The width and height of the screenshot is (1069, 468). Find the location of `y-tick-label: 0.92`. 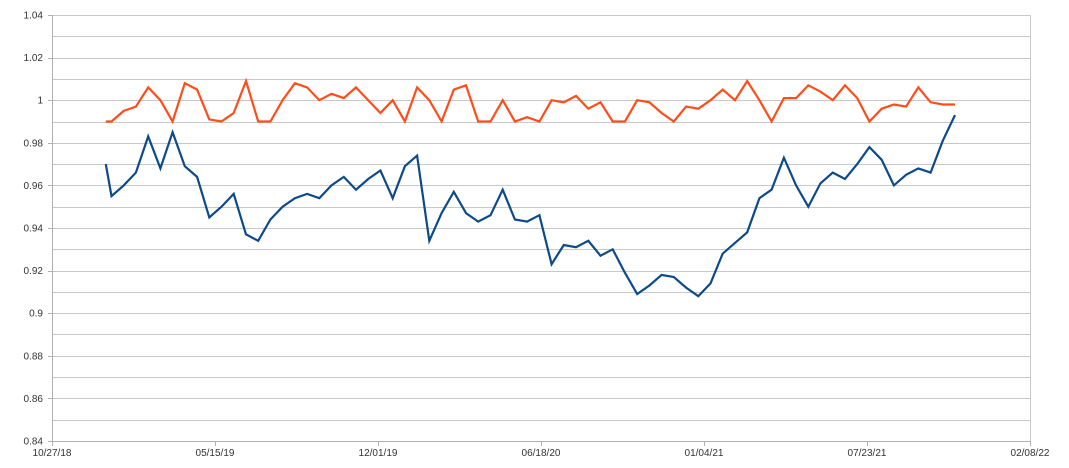

y-tick-label: 0.92 is located at coordinates (34, 271).